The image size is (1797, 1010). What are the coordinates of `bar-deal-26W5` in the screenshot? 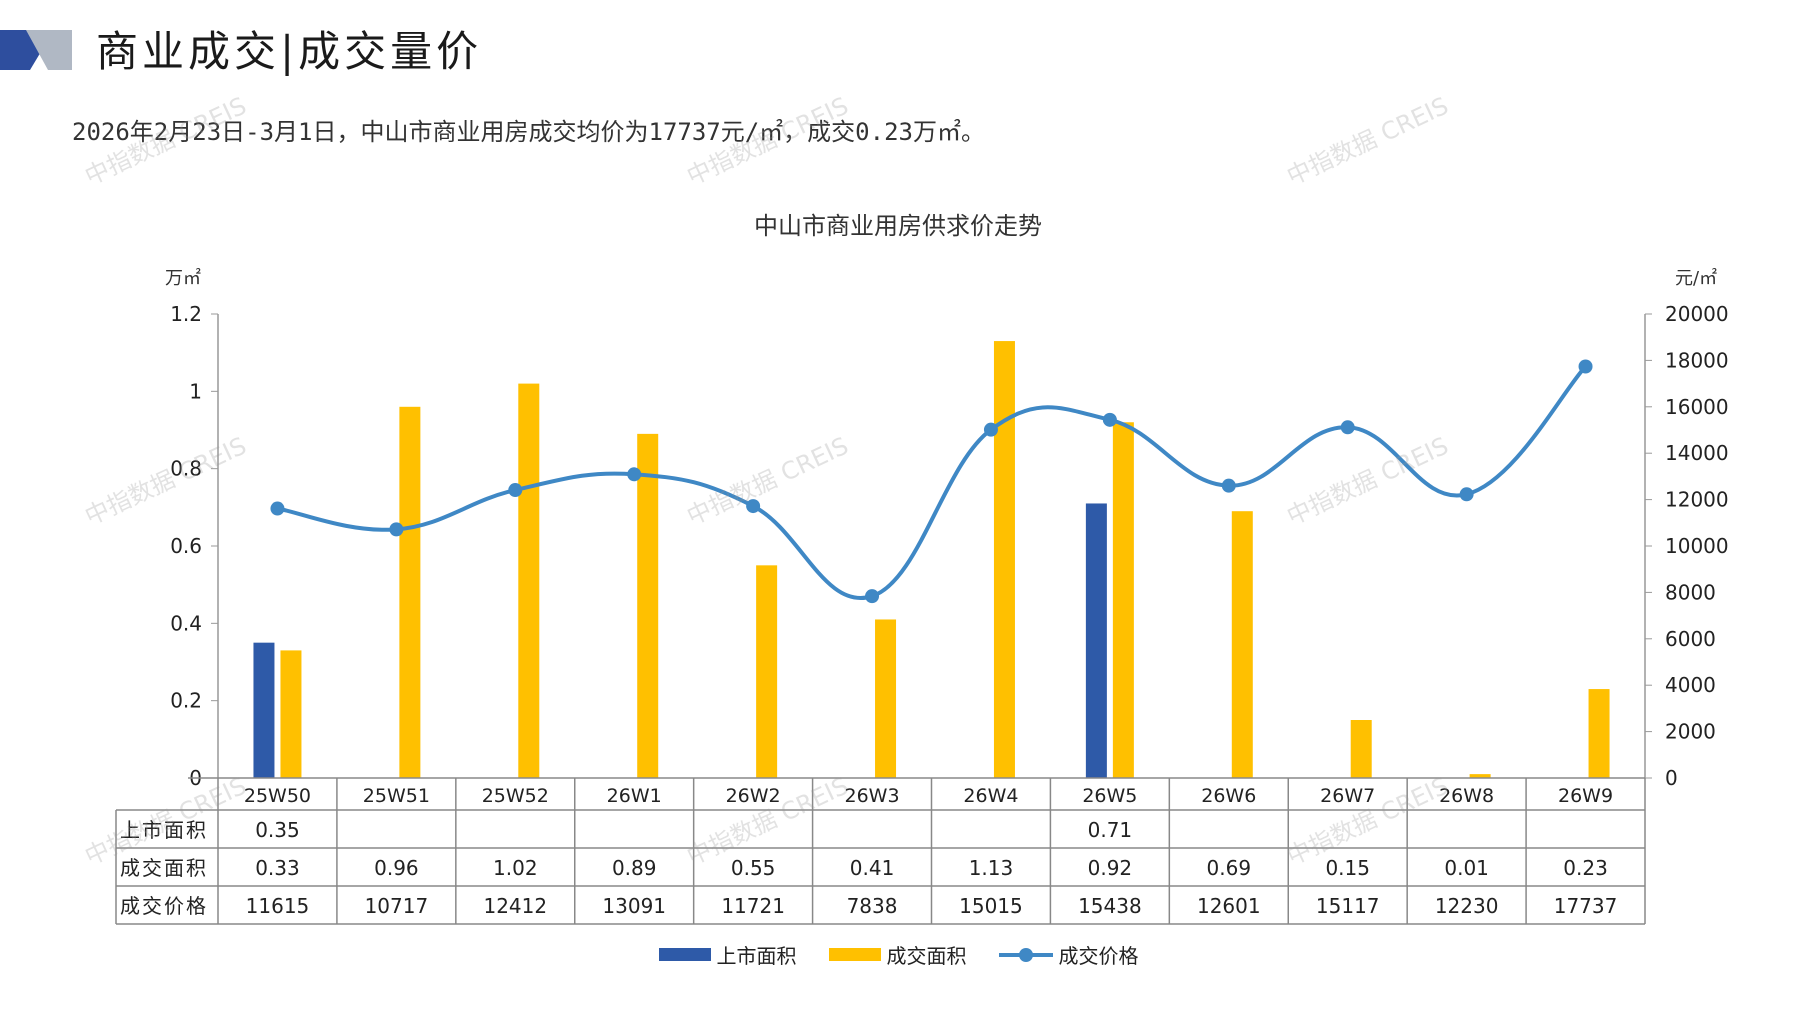 It's located at (1123, 600).